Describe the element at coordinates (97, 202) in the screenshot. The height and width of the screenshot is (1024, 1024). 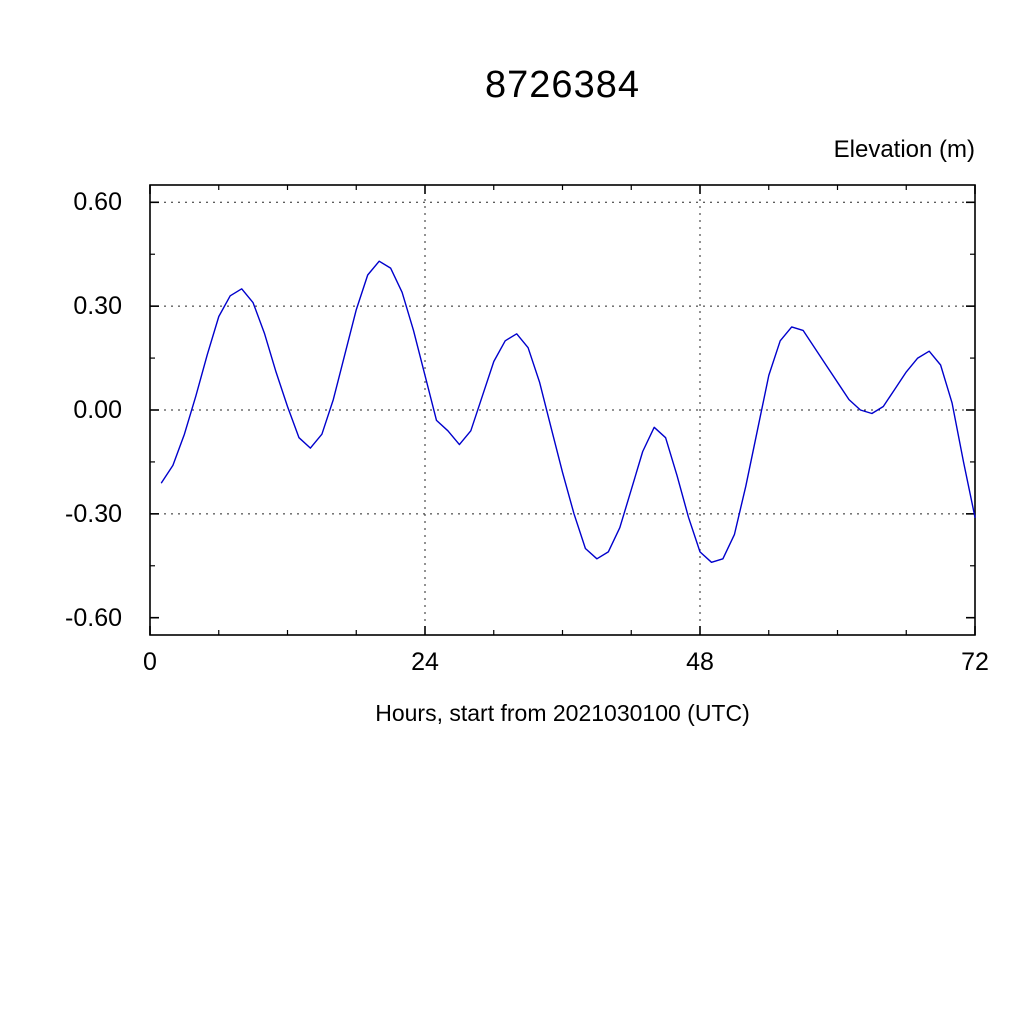
I see `y-tick-label: 0.60` at that location.